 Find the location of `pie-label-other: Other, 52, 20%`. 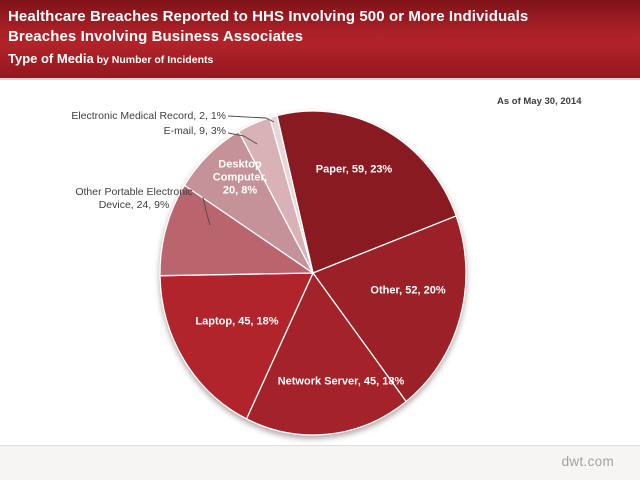

pie-label-other: Other, 52, 20% is located at coordinates (408, 290).